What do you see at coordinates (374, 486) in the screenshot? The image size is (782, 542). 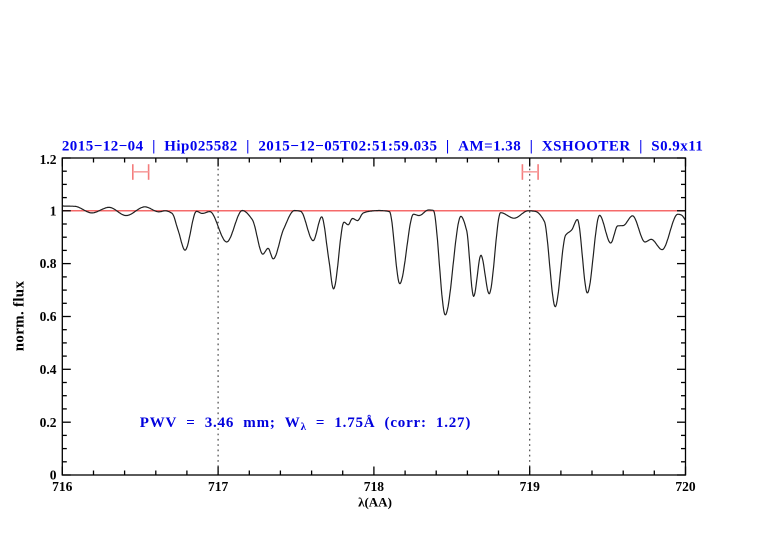 I see `svg-text: 718` at bounding box center [374, 486].